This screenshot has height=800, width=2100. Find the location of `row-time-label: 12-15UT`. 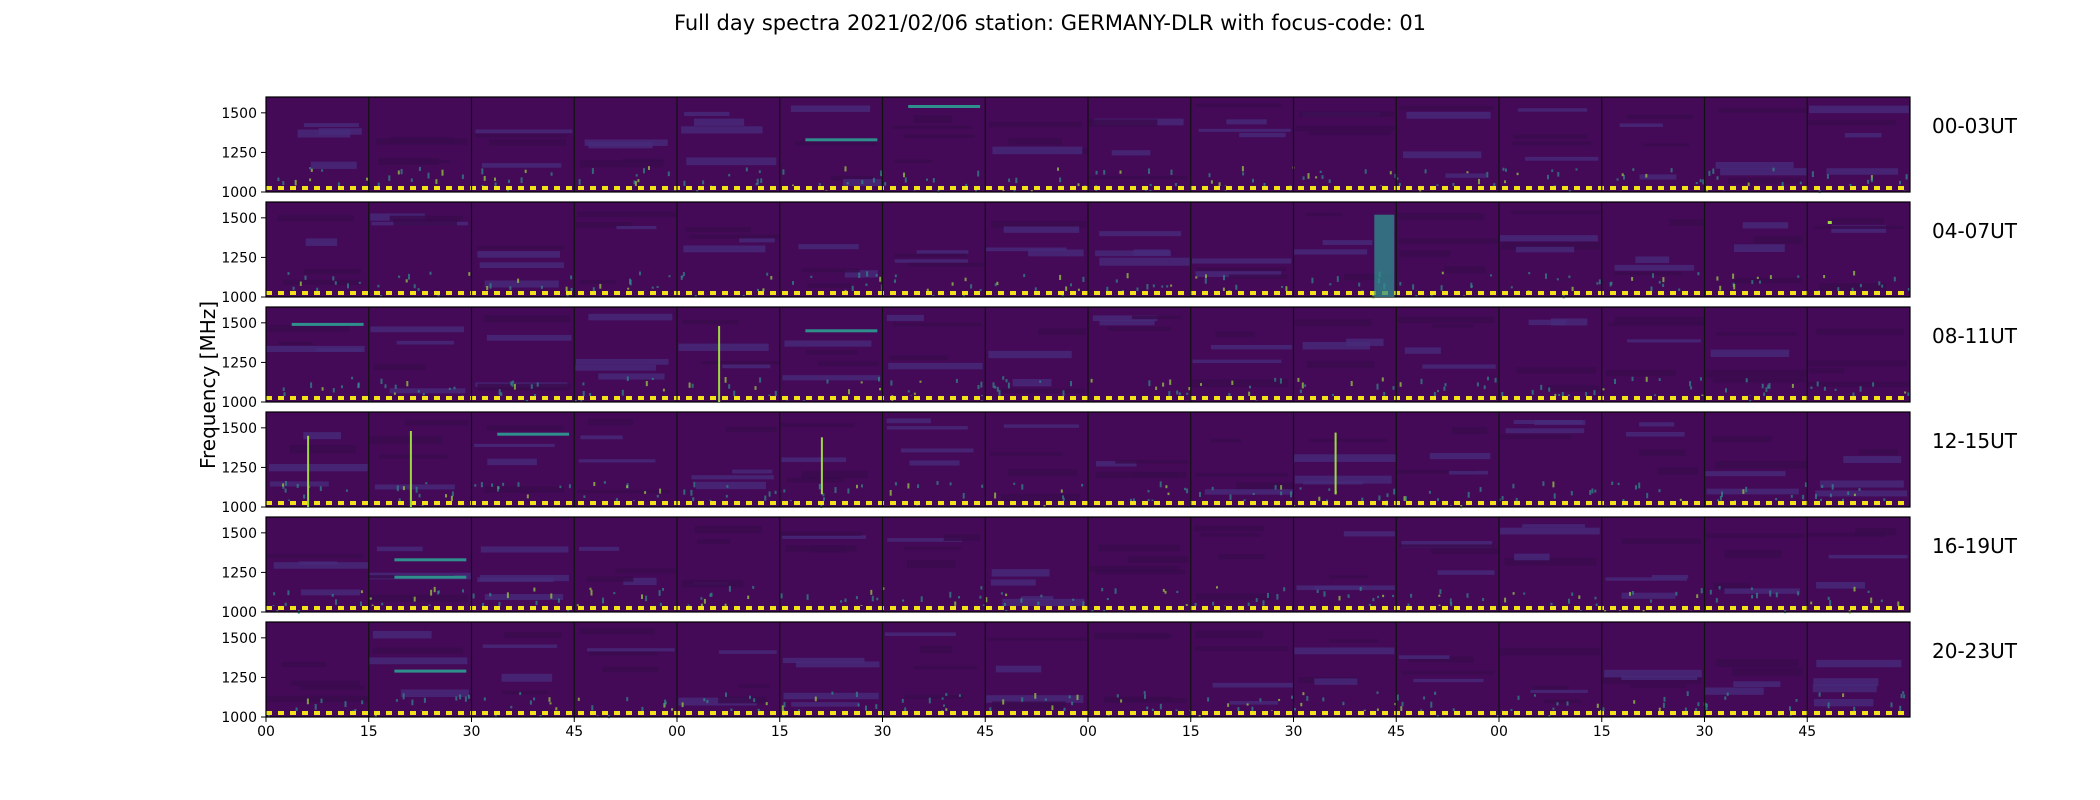

row-time-label: 12-15UT is located at coordinates (1975, 441).